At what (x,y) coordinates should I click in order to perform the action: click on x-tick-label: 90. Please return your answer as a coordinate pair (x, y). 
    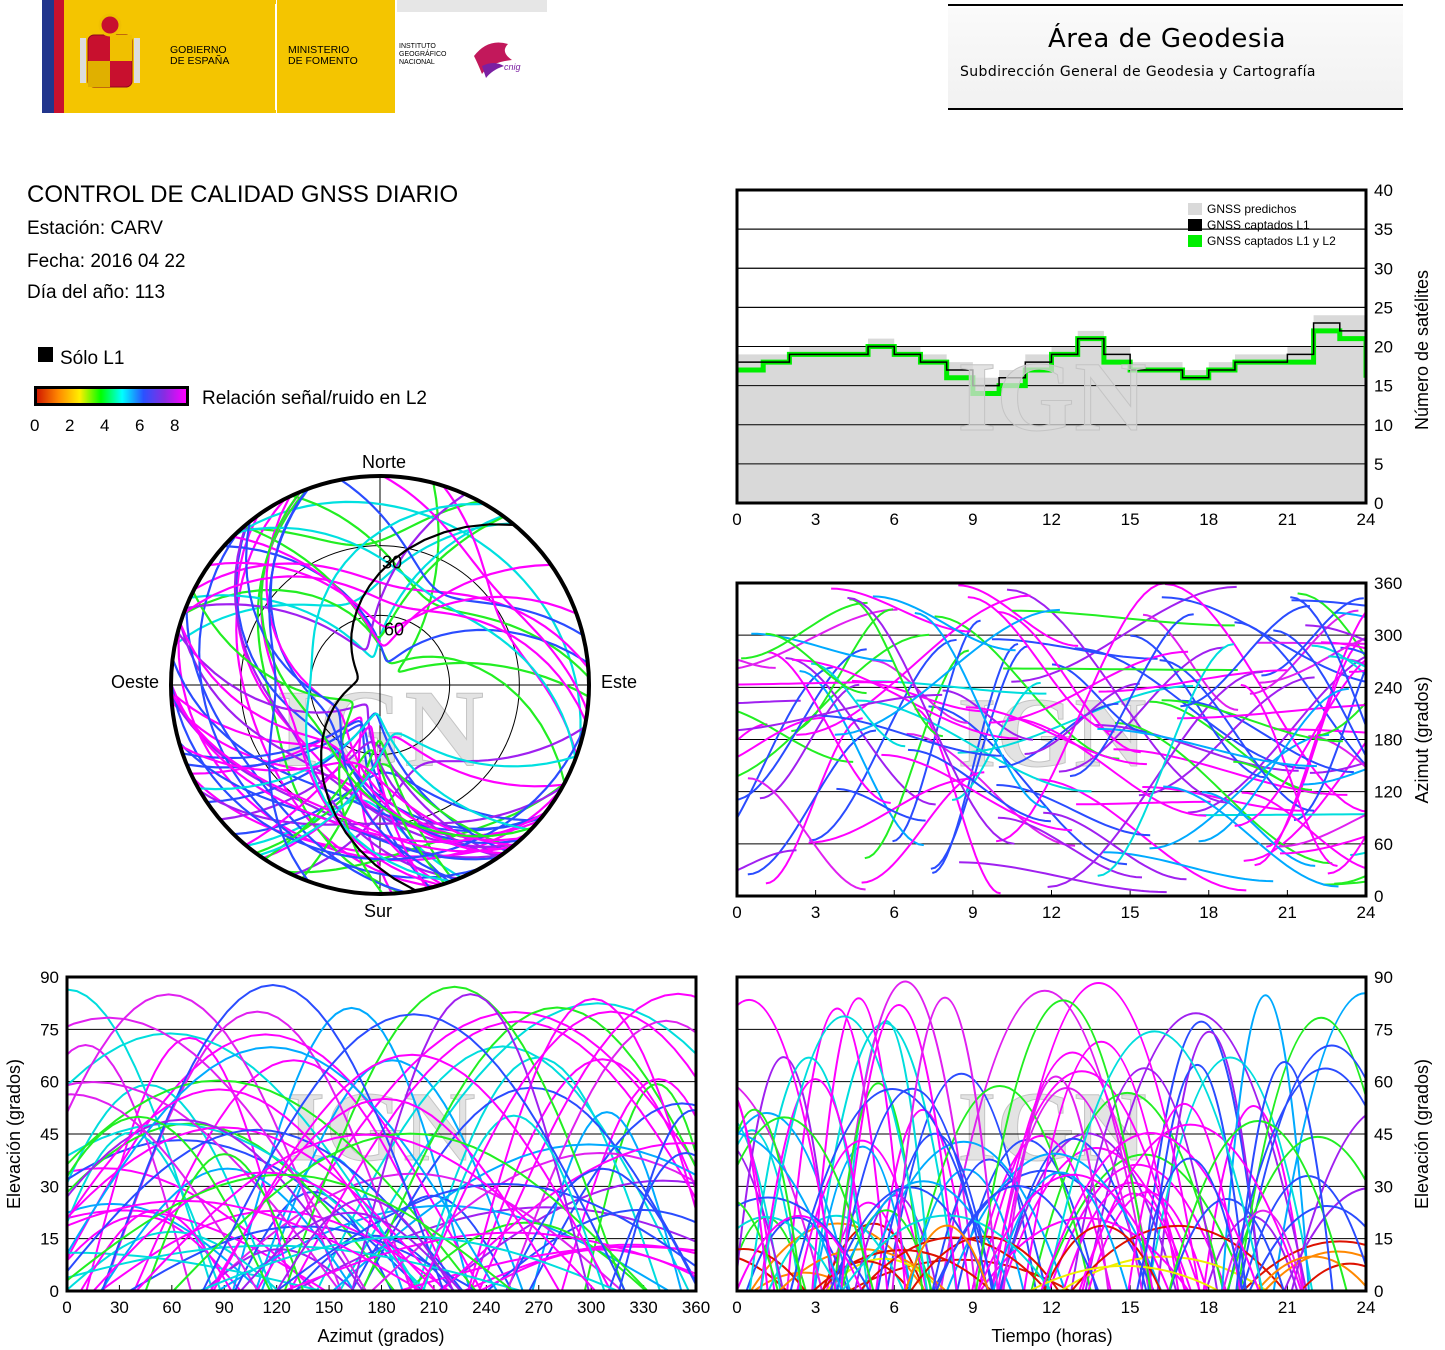
    Looking at the image, I should click on (224, 1307).